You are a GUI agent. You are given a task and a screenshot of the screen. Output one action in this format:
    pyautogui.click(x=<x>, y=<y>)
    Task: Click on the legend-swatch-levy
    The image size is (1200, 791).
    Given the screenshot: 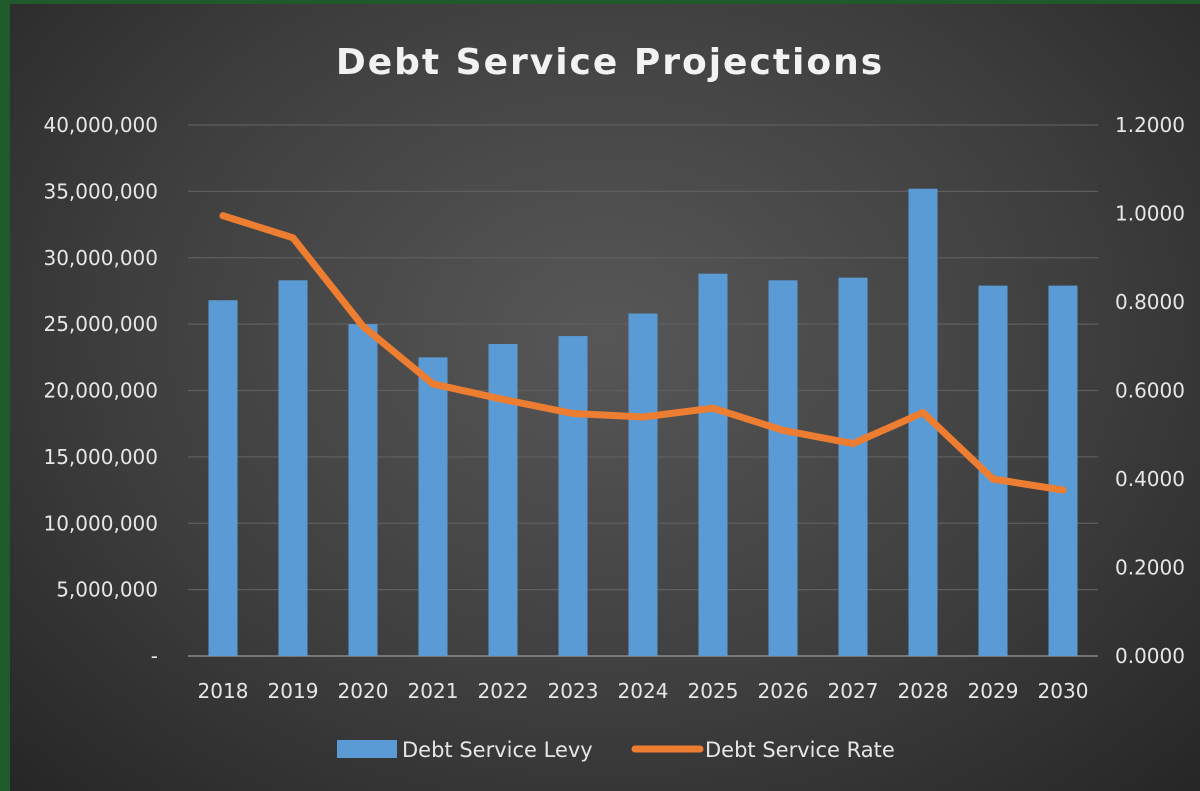 What is the action you would take?
    pyautogui.click(x=367, y=749)
    